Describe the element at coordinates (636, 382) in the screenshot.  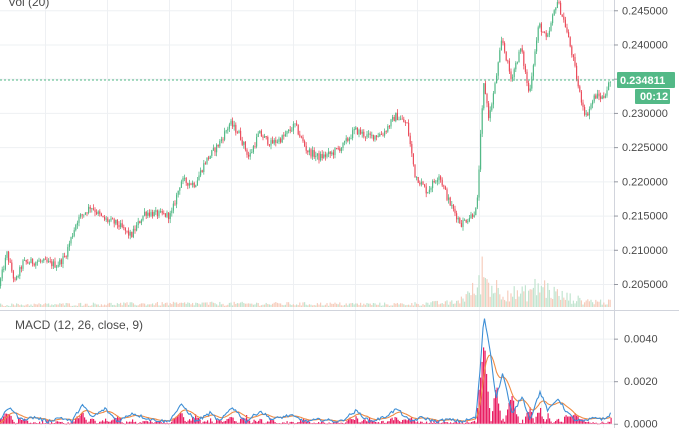
I see `macd-axis: 0.0000 0.0020 0.0040` at that location.